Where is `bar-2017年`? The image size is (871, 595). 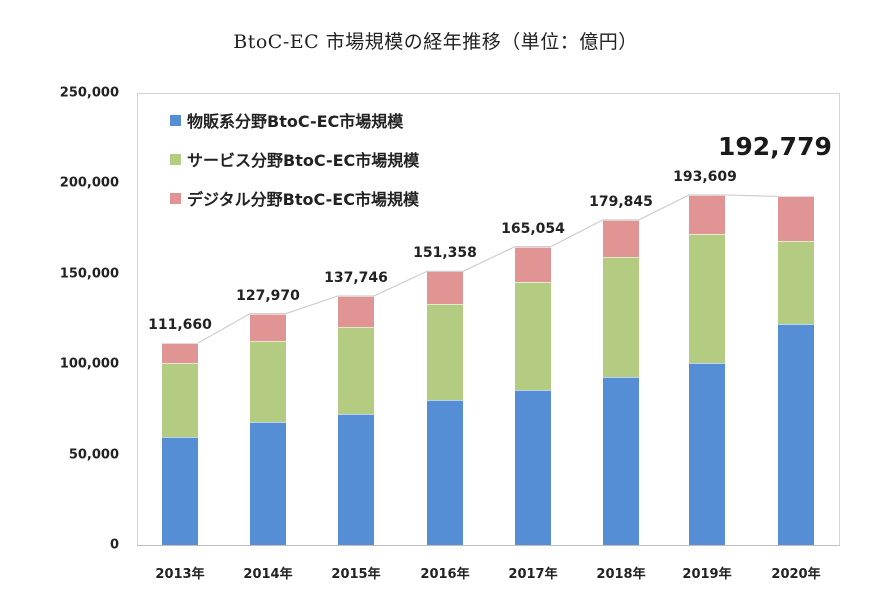
bar-2017年 is located at coordinates (533, 395).